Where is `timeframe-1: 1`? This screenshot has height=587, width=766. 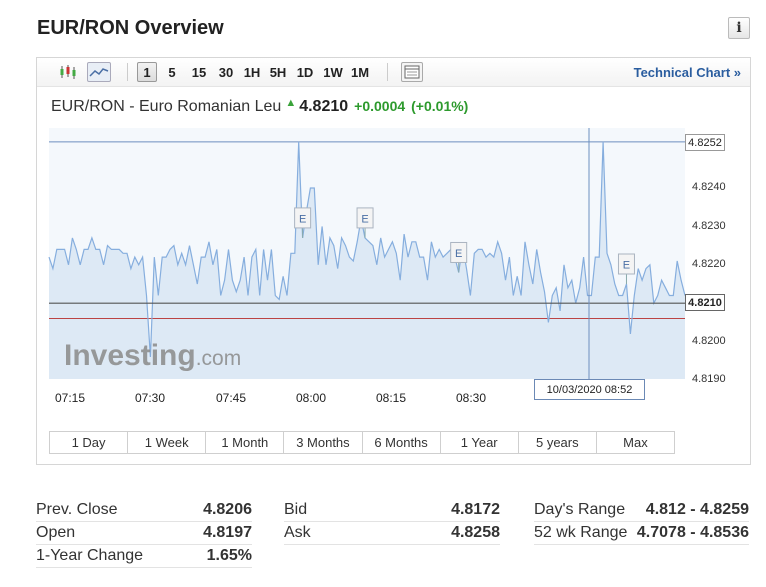
timeframe-1: 1 is located at coordinates (147, 72).